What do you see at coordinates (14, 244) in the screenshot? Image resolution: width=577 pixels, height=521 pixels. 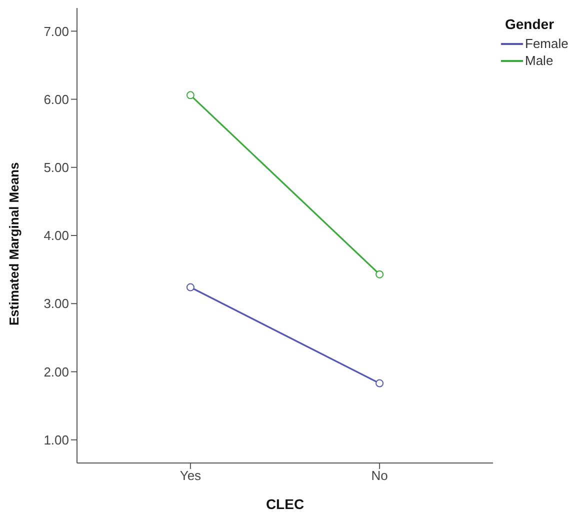 I see `y-axis-title: Estimated Marginal Means` at bounding box center [14, 244].